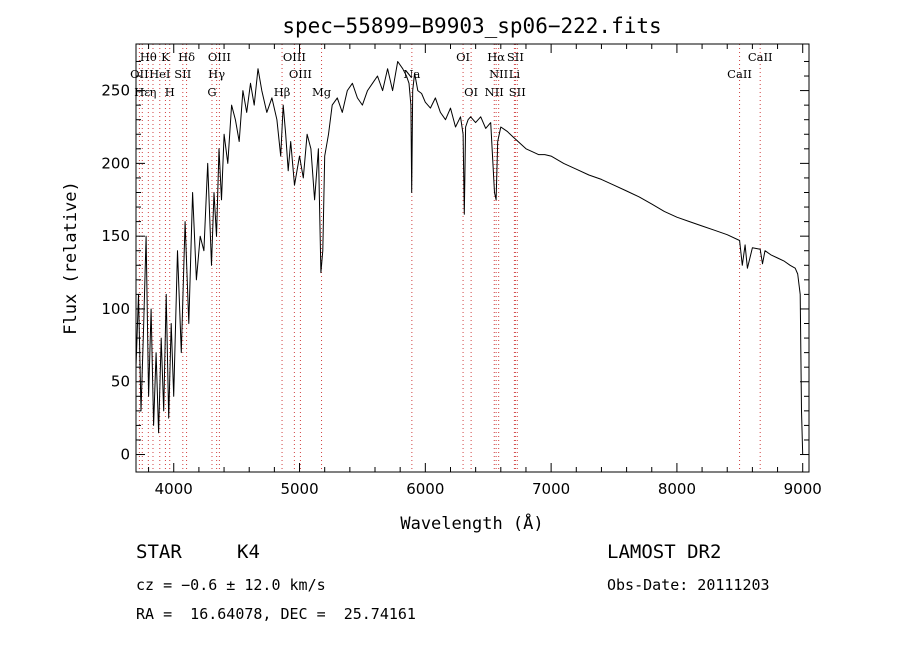 This screenshot has height=650, width=900. Describe the element at coordinates (186, 57) in the screenshot. I see `line-label-2: Hδ` at that location.